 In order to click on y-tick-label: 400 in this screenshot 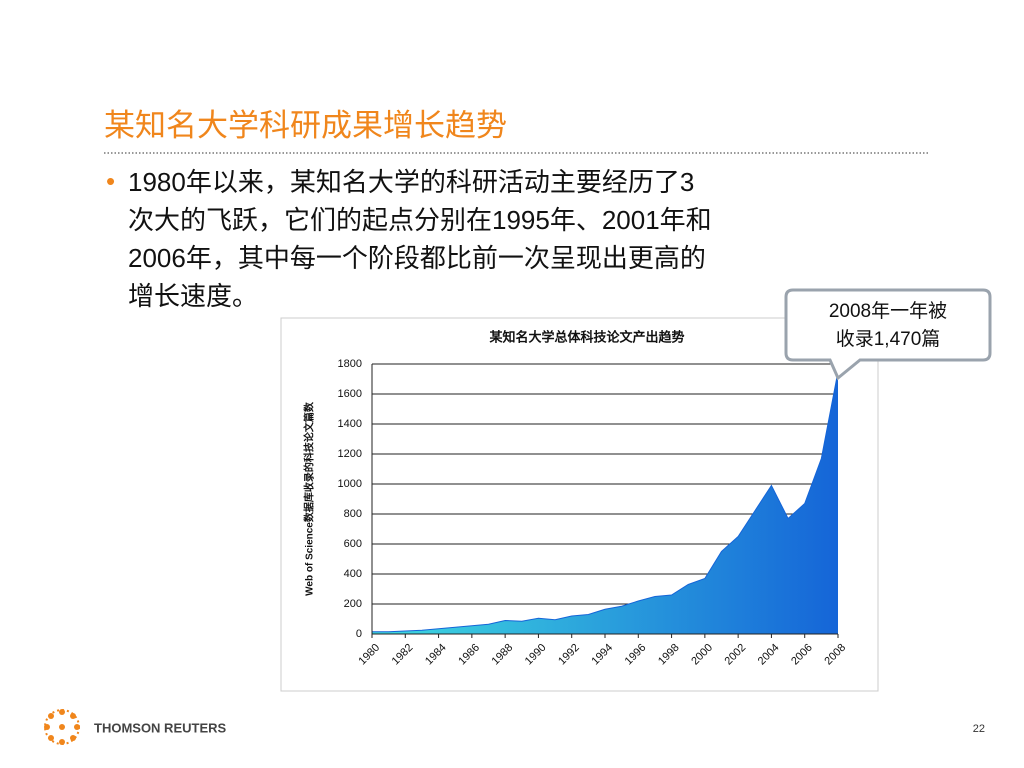, I will do `click(353, 574)`.